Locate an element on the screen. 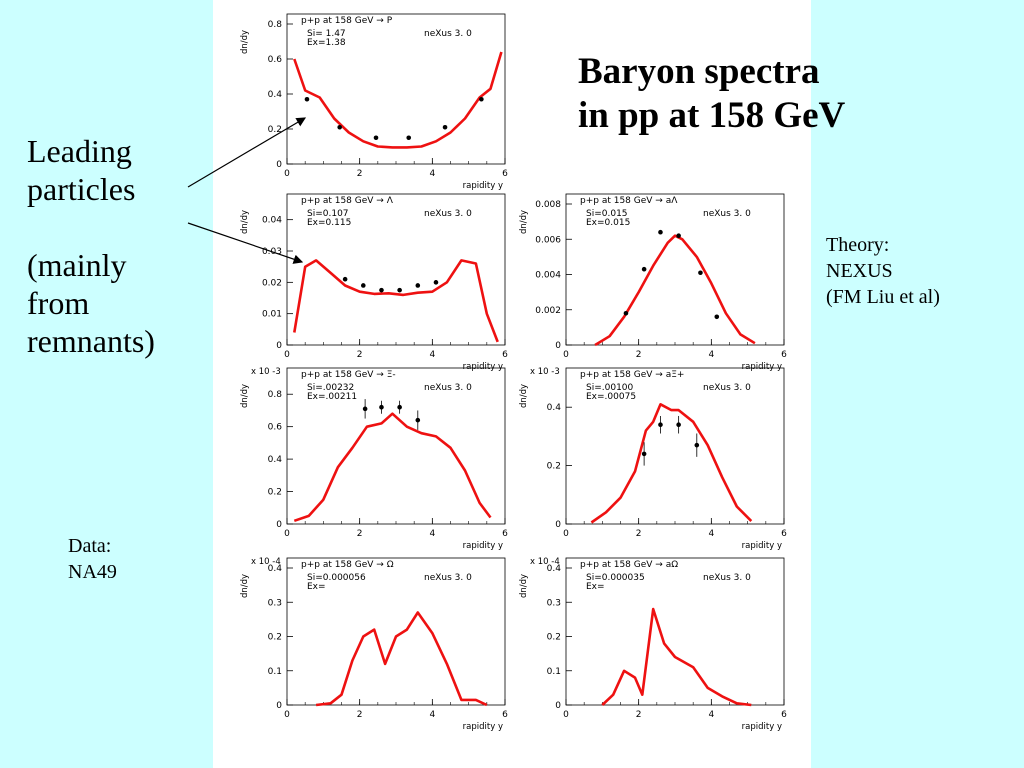 The width and height of the screenshot is (1024, 768). data-line: NA49 is located at coordinates (92, 572).